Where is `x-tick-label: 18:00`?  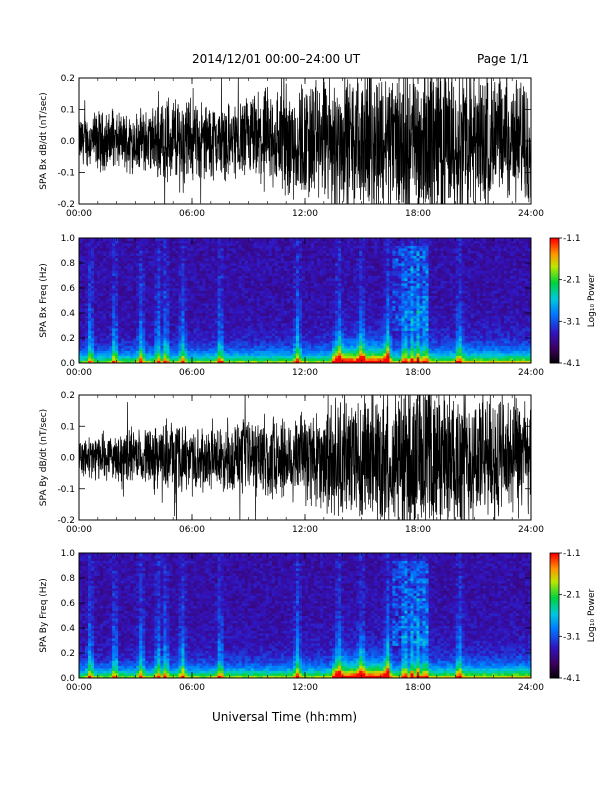
x-tick-label: 18:00 is located at coordinates (418, 214).